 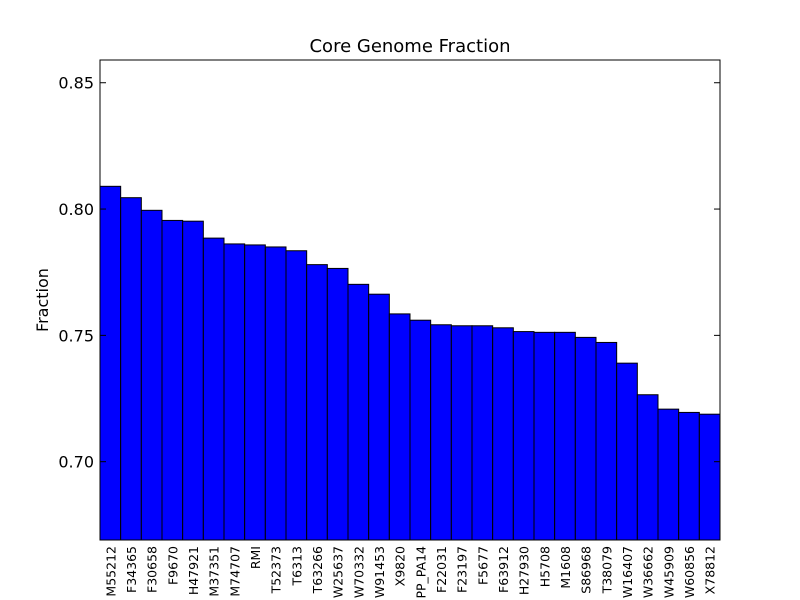 What do you see at coordinates (503, 569) in the screenshot?
I see `x-tick-label: F63912` at bounding box center [503, 569].